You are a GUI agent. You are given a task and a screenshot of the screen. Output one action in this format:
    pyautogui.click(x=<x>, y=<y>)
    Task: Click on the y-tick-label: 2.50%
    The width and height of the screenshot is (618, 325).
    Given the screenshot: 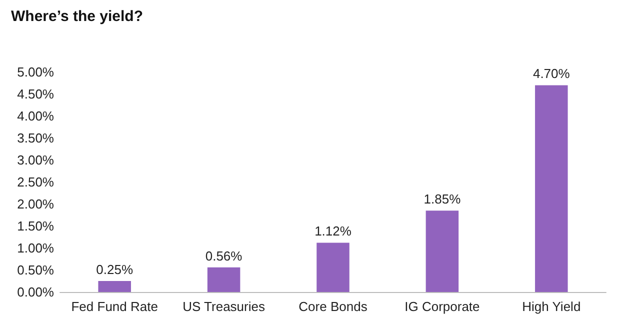 What is the action you would take?
    pyautogui.click(x=35, y=182)
    